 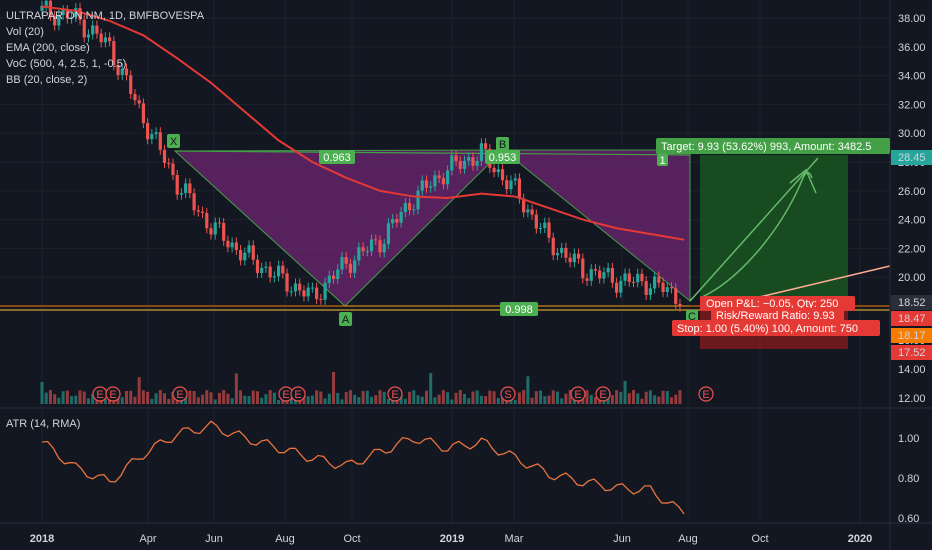 I want to click on projection-arrow, so click(x=803, y=181).